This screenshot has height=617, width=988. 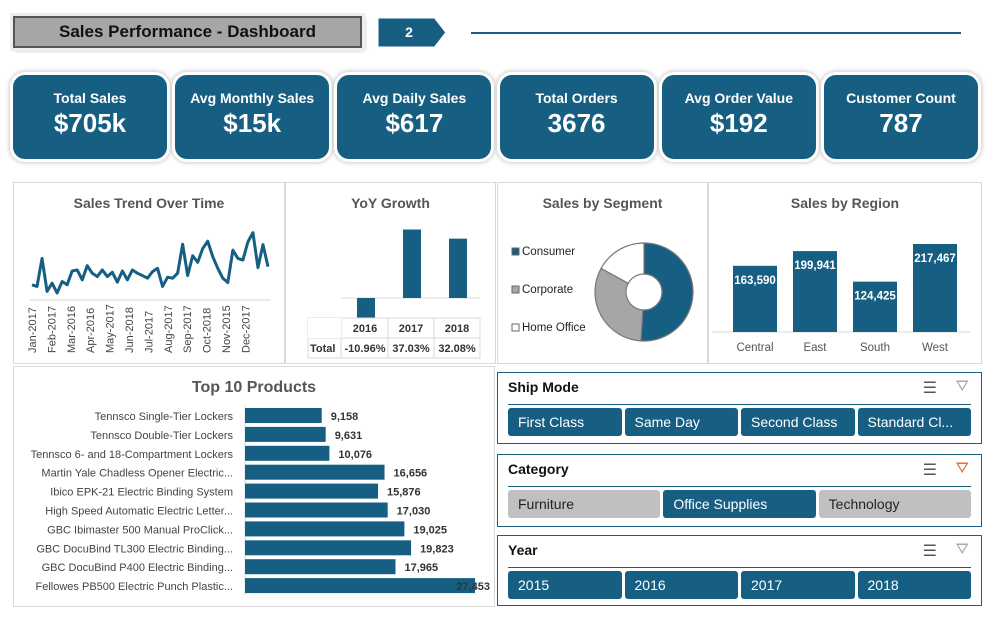 I want to click on slicer-item: 2017, so click(x=798, y=585).